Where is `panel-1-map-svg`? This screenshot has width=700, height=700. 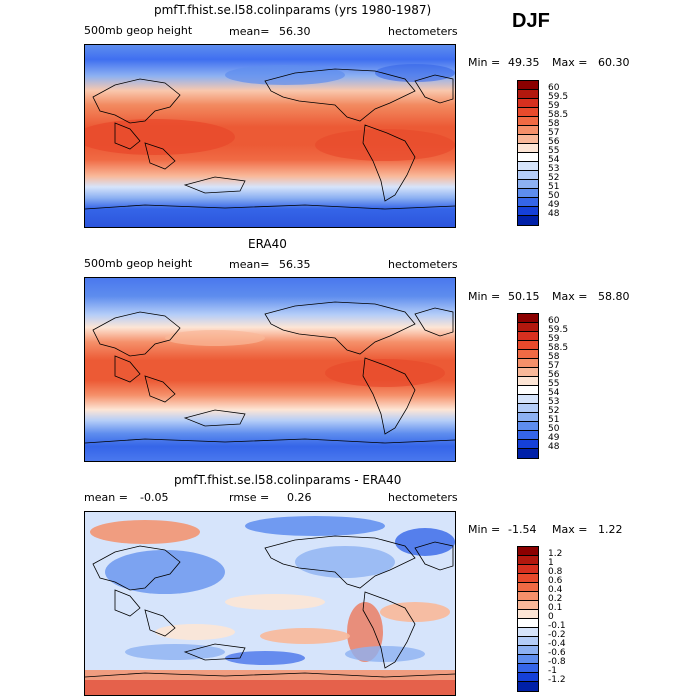 panel-1-map-svg is located at coordinates (270, 136).